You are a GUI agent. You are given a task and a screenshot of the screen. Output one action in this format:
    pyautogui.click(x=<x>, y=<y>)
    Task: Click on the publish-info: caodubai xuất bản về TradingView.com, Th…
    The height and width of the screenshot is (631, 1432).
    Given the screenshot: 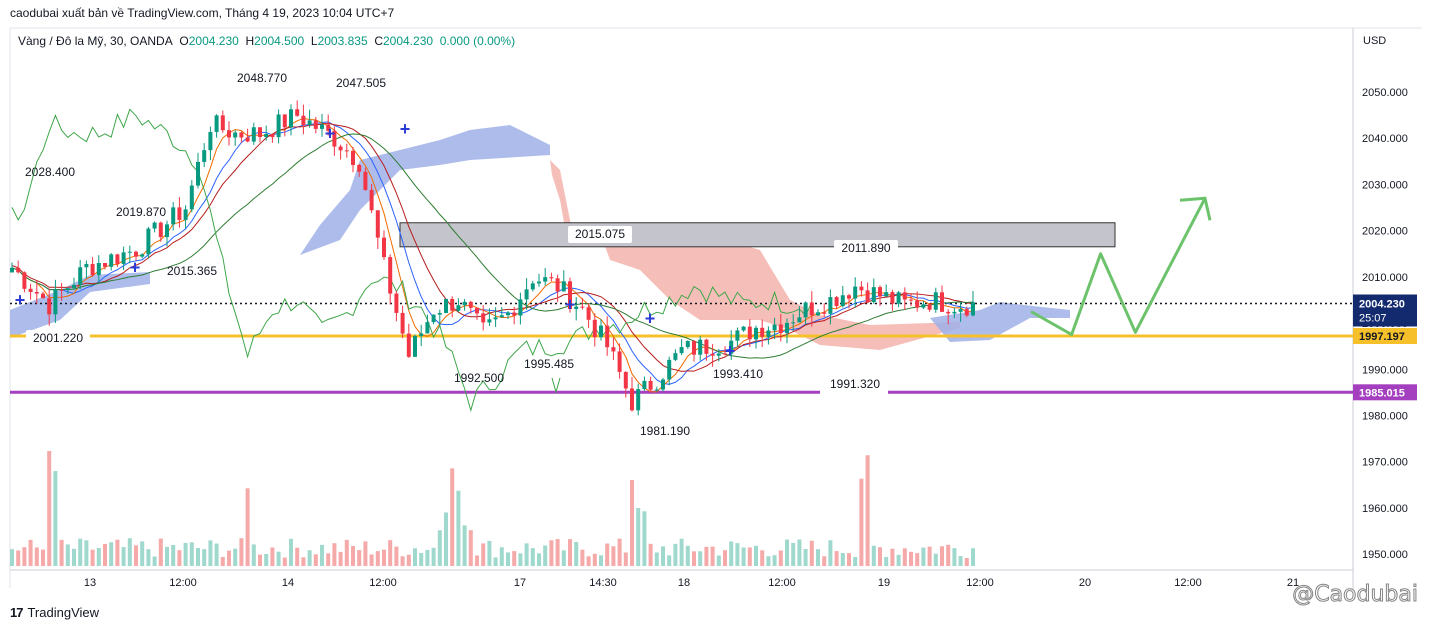 What is the action you would take?
    pyautogui.click(x=202, y=13)
    